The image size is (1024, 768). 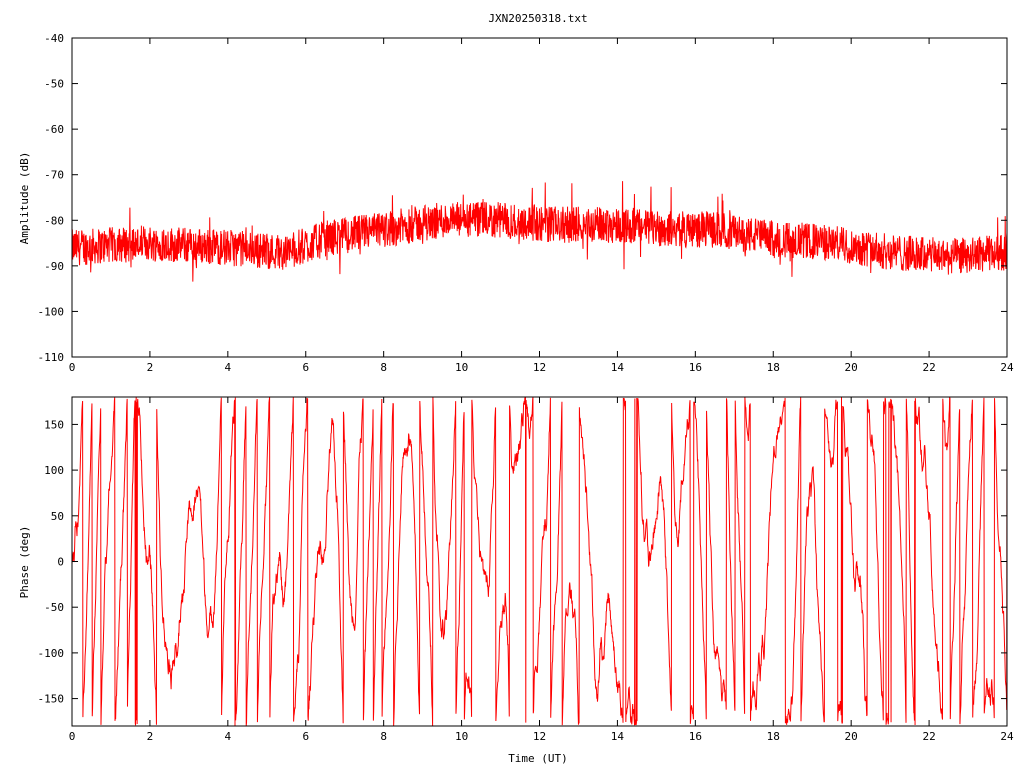 I want to click on amplitude-series, so click(x=539, y=231).